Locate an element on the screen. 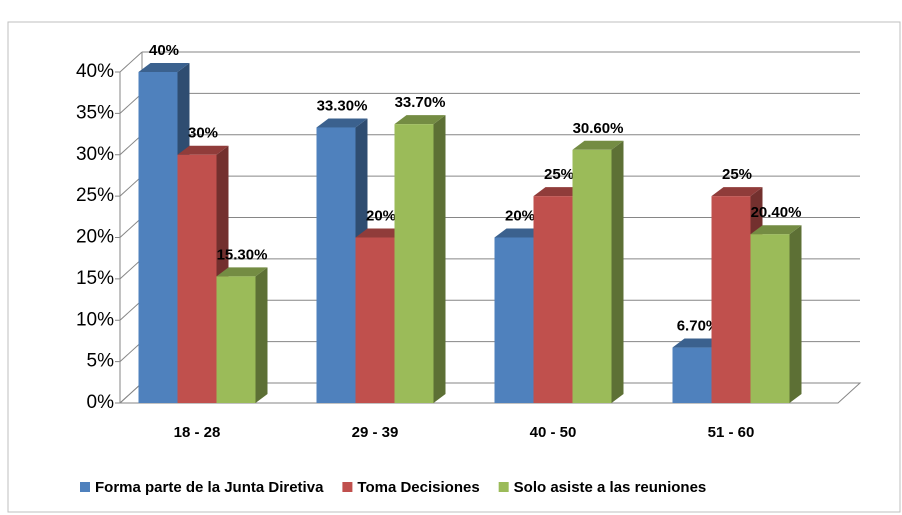 This screenshot has height=515, width=902. data-label: 20.40% is located at coordinates (776, 212).